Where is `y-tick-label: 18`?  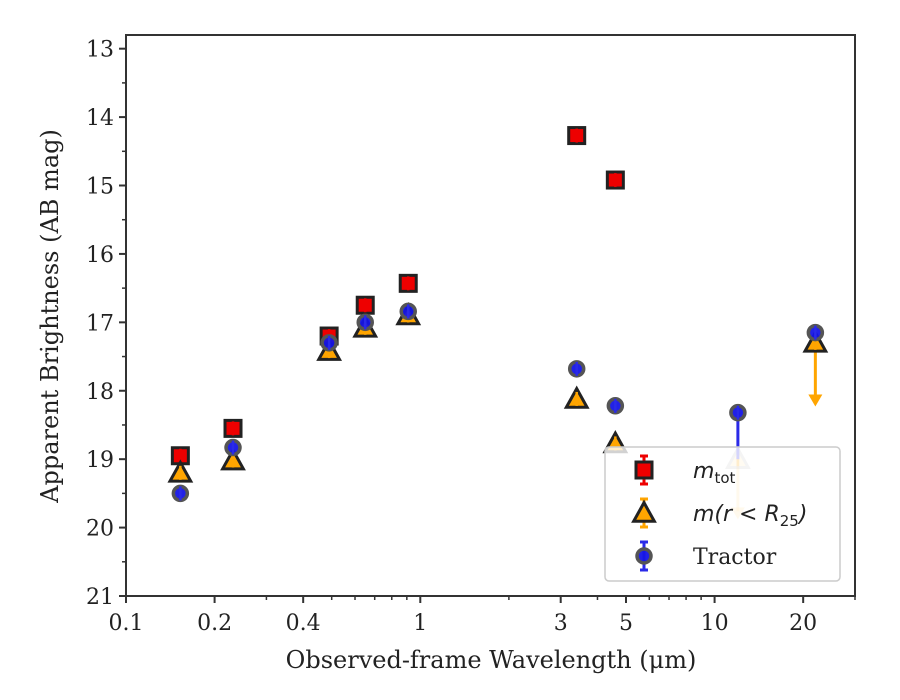 y-tick-label: 18 is located at coordinates (100, 392).